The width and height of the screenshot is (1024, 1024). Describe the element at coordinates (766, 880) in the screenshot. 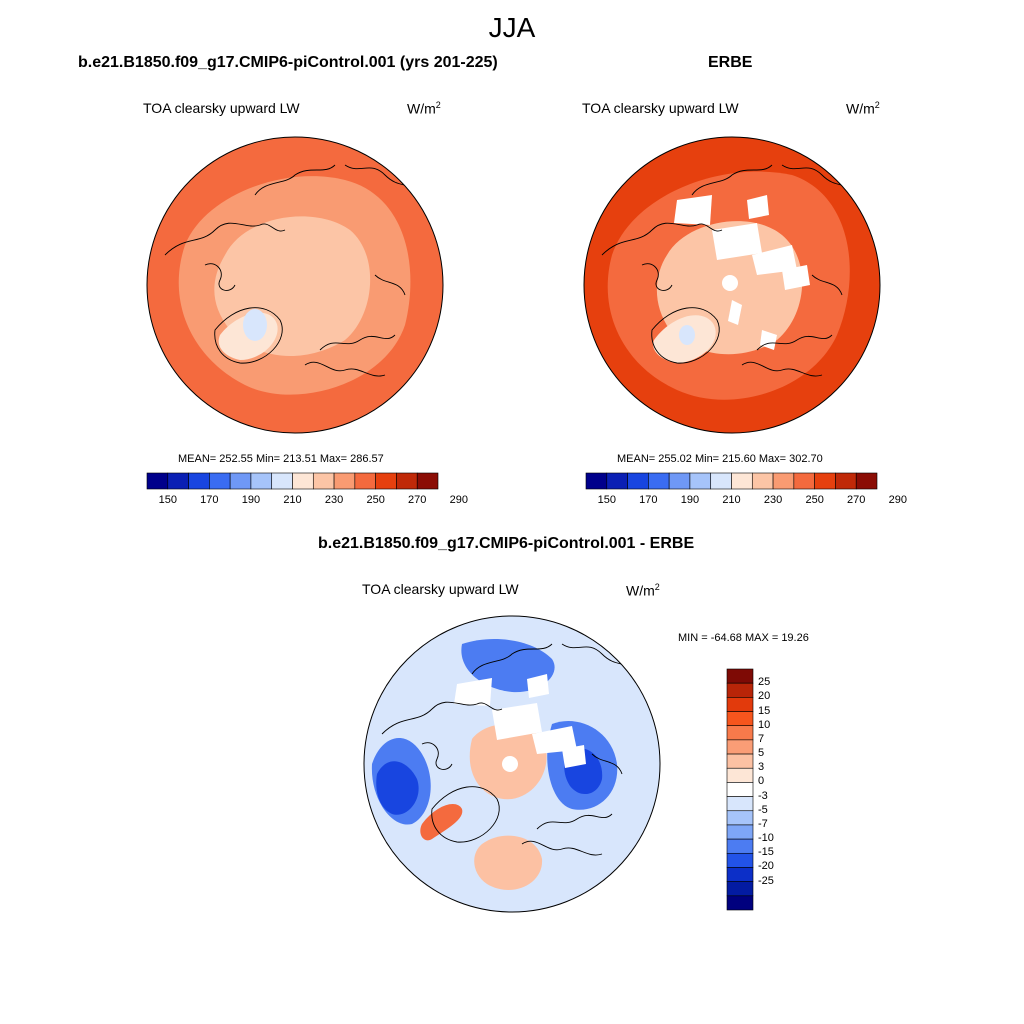

I see `colorbar-tick-label: -25` at that location.